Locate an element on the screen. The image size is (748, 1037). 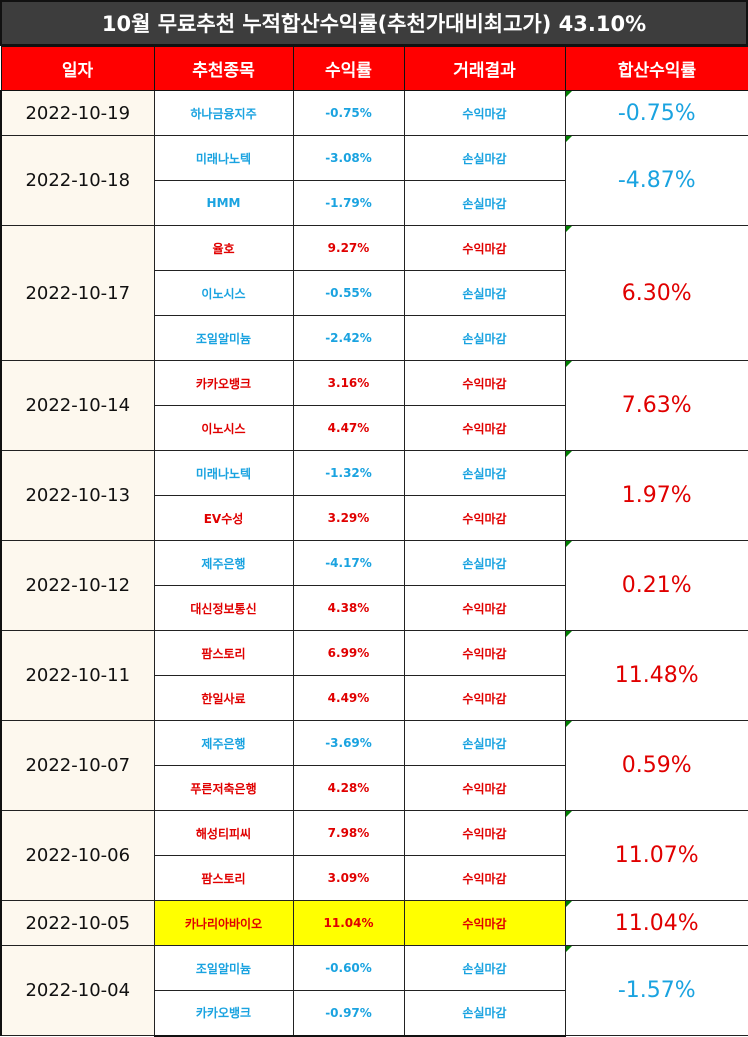
table-row: 대신정보통신 4.38% 수익마감 is located at coordinates (374, 608).